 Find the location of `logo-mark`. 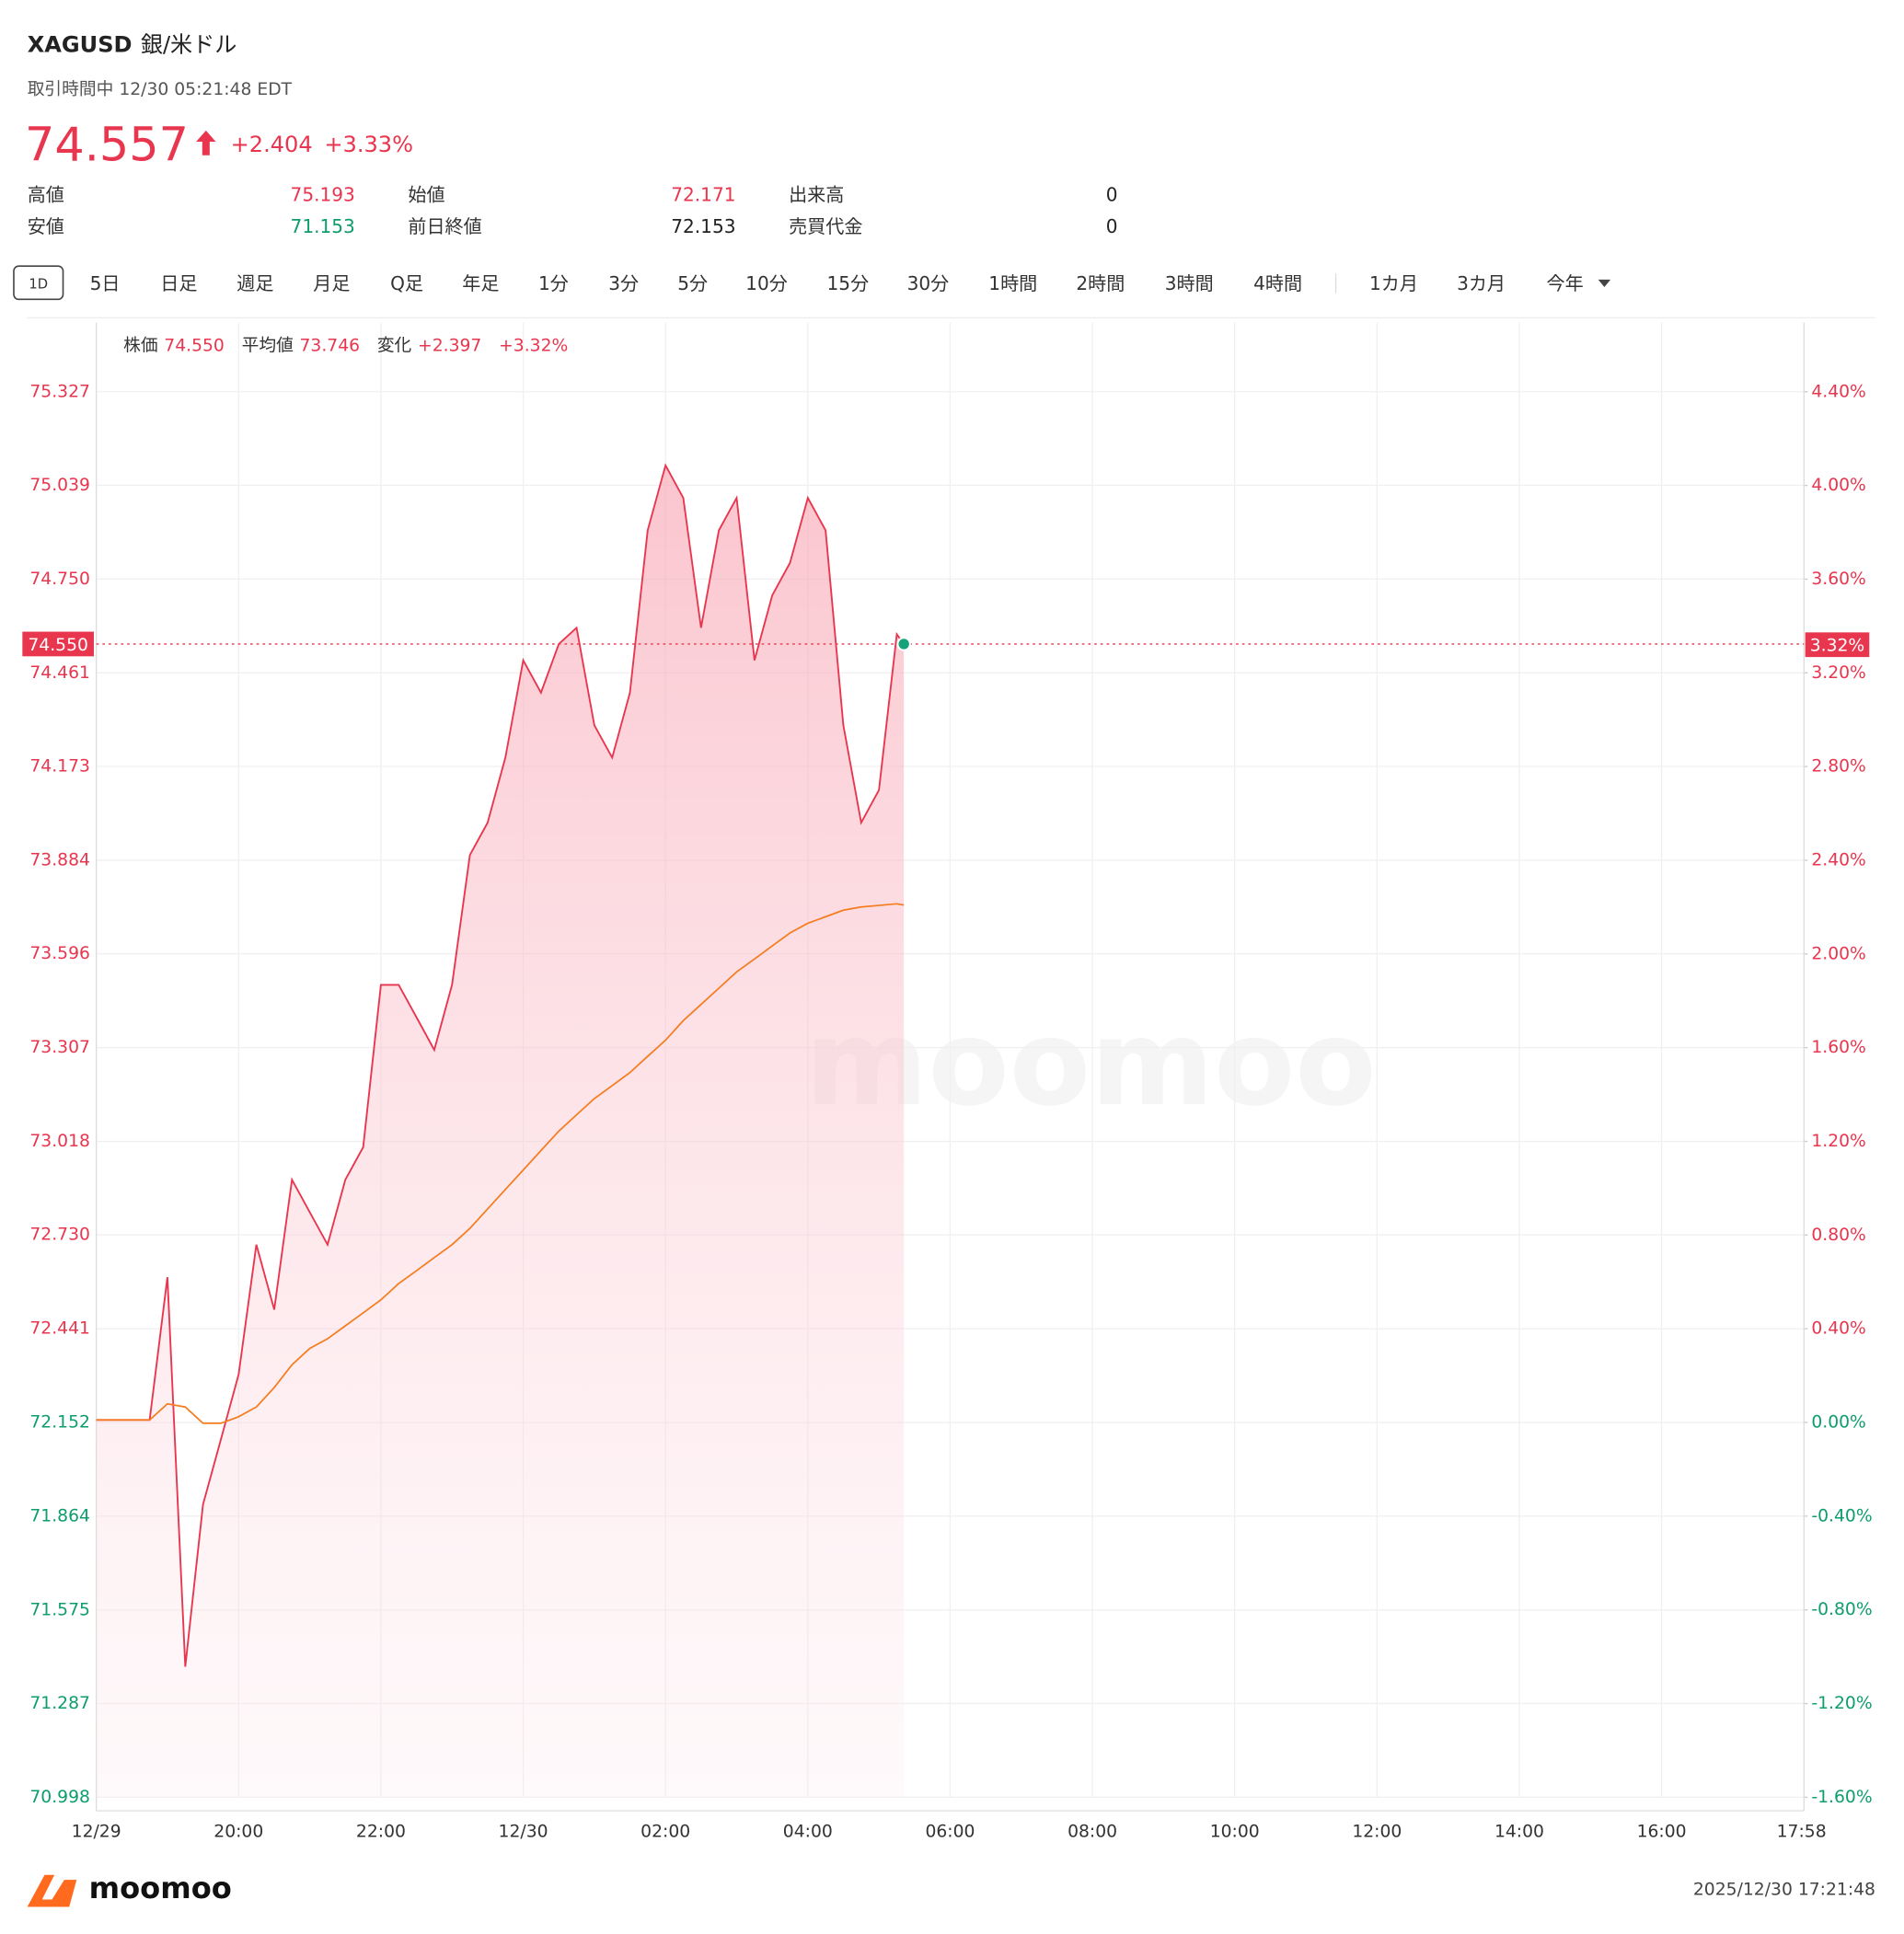

logo-mark is located at coordinates (52, 1890).